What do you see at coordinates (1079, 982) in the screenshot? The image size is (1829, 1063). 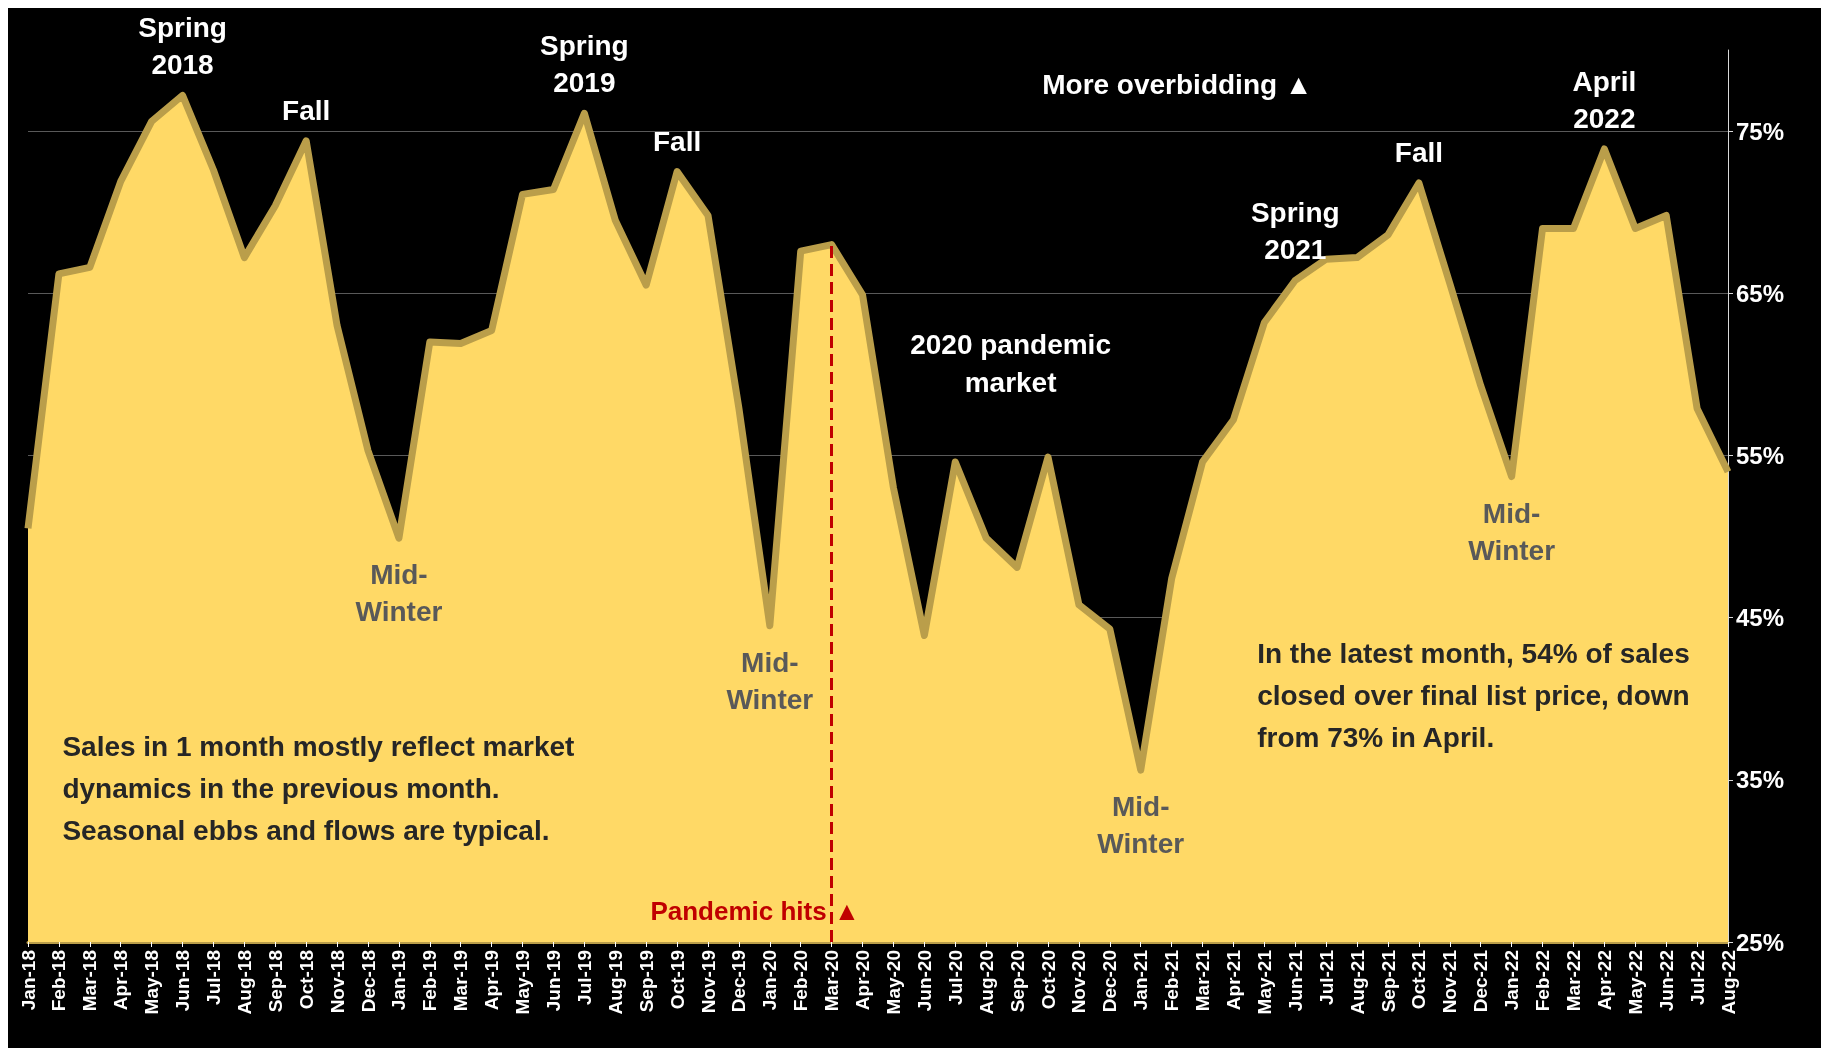 I see `x-tick-label: Nov-20` at bounding box center [1079, 982].